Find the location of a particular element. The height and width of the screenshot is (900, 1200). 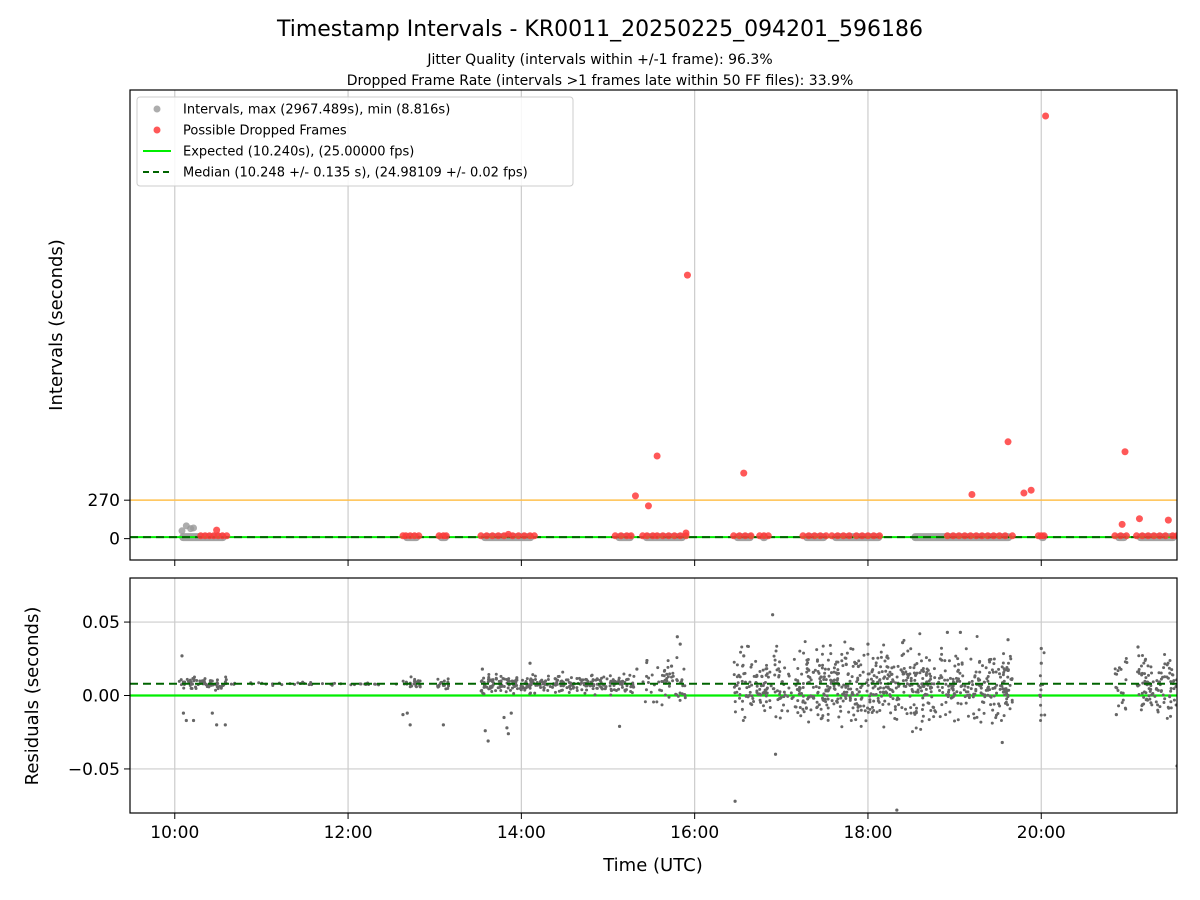

top-y-axis-label: Intervals (seconds) is located at coordinates (56, 325).